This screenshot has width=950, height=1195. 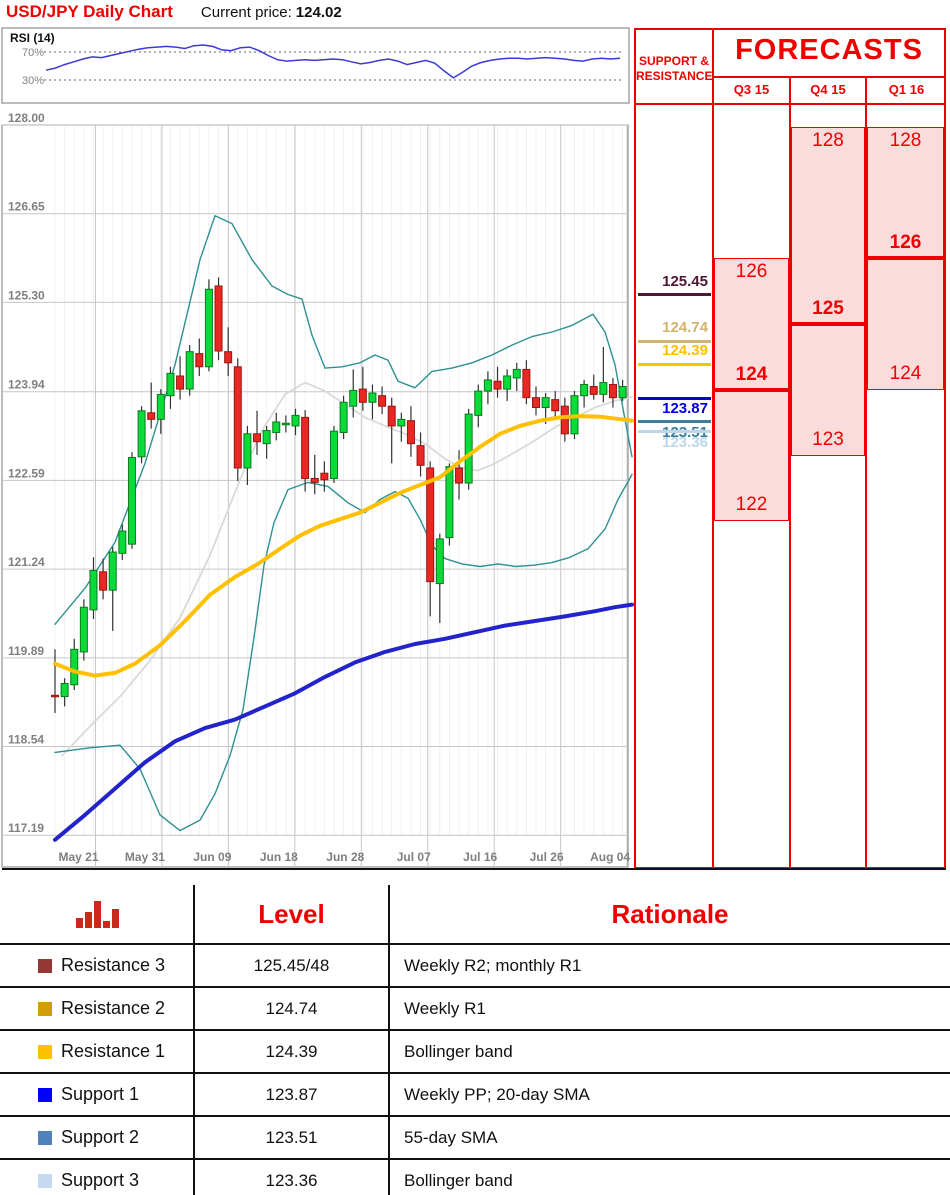 I want to click on level-value: 123.87, so click(x=291, y=1094).